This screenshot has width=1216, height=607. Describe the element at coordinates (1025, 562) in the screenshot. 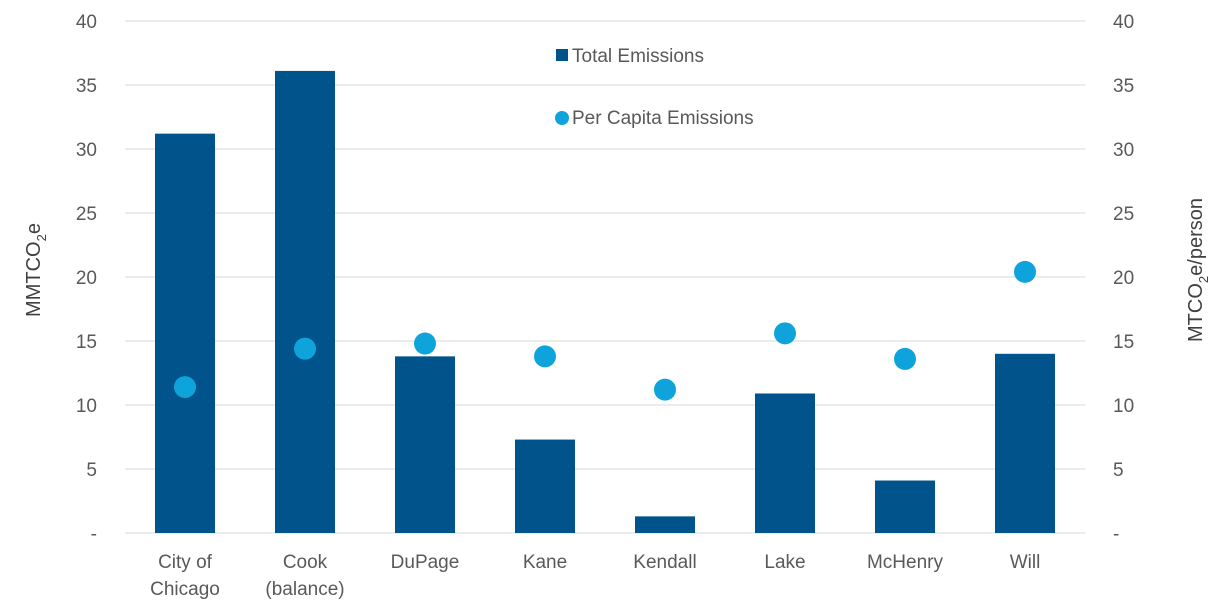

I see `category-label: Will` at that location.